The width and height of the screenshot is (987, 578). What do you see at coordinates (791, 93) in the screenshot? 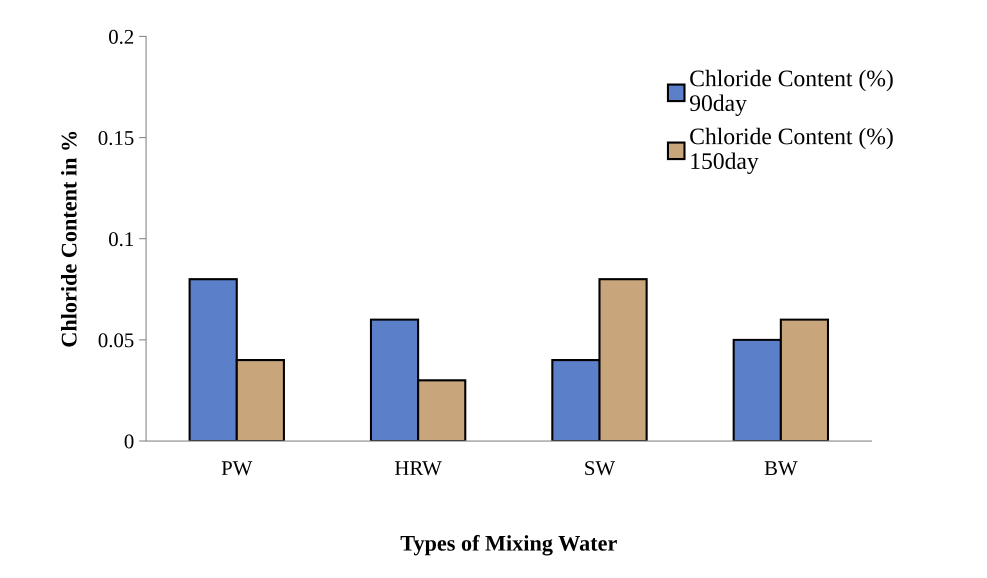
I see `legend-label: Chloride Content (%) 90day` at bounding box center [791, 93].